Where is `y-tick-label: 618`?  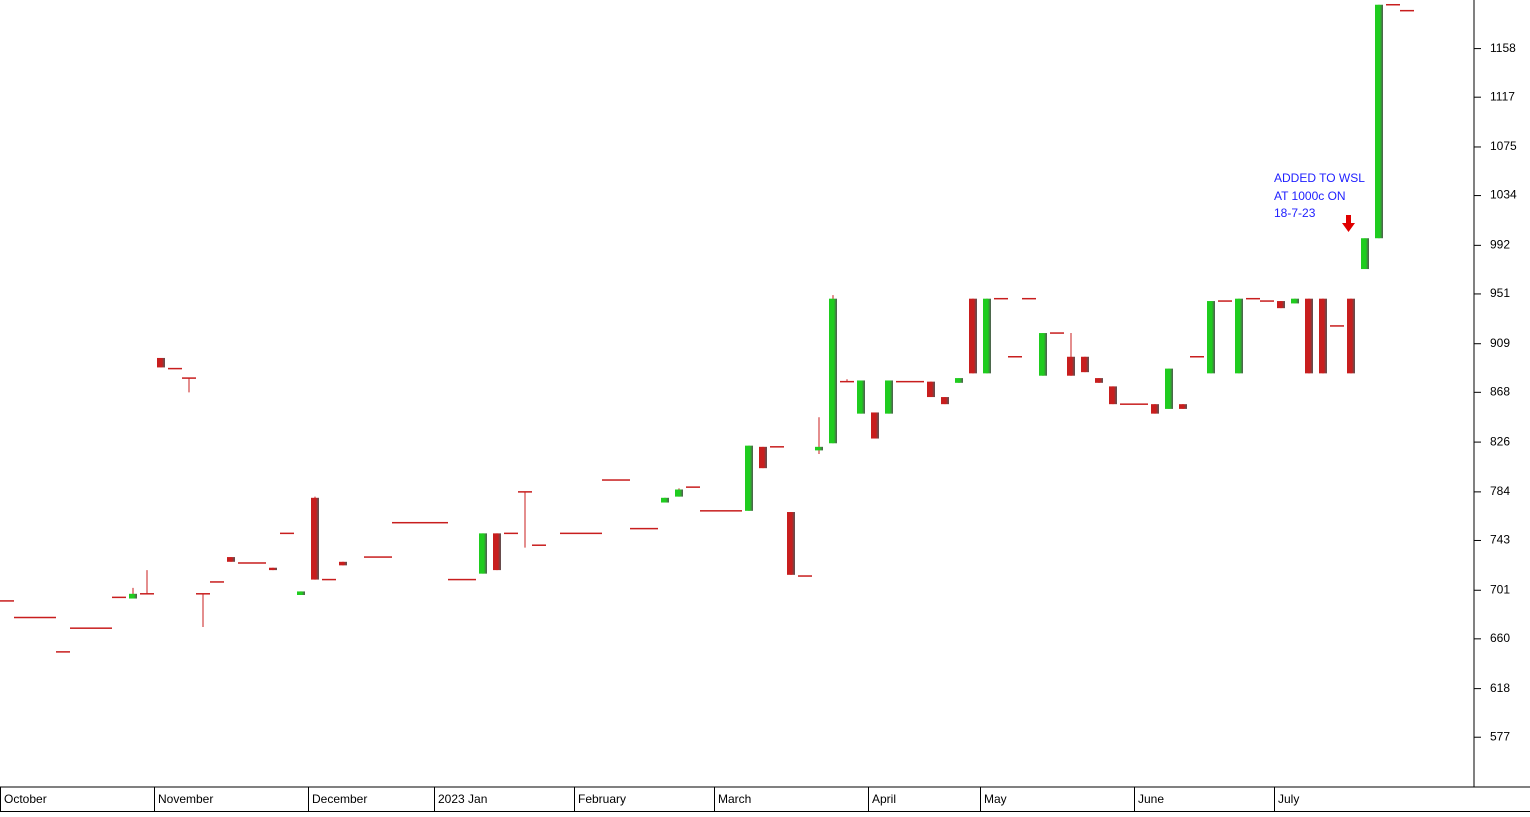
y-tick-label: 618 is located at coordinates (1500, 688).